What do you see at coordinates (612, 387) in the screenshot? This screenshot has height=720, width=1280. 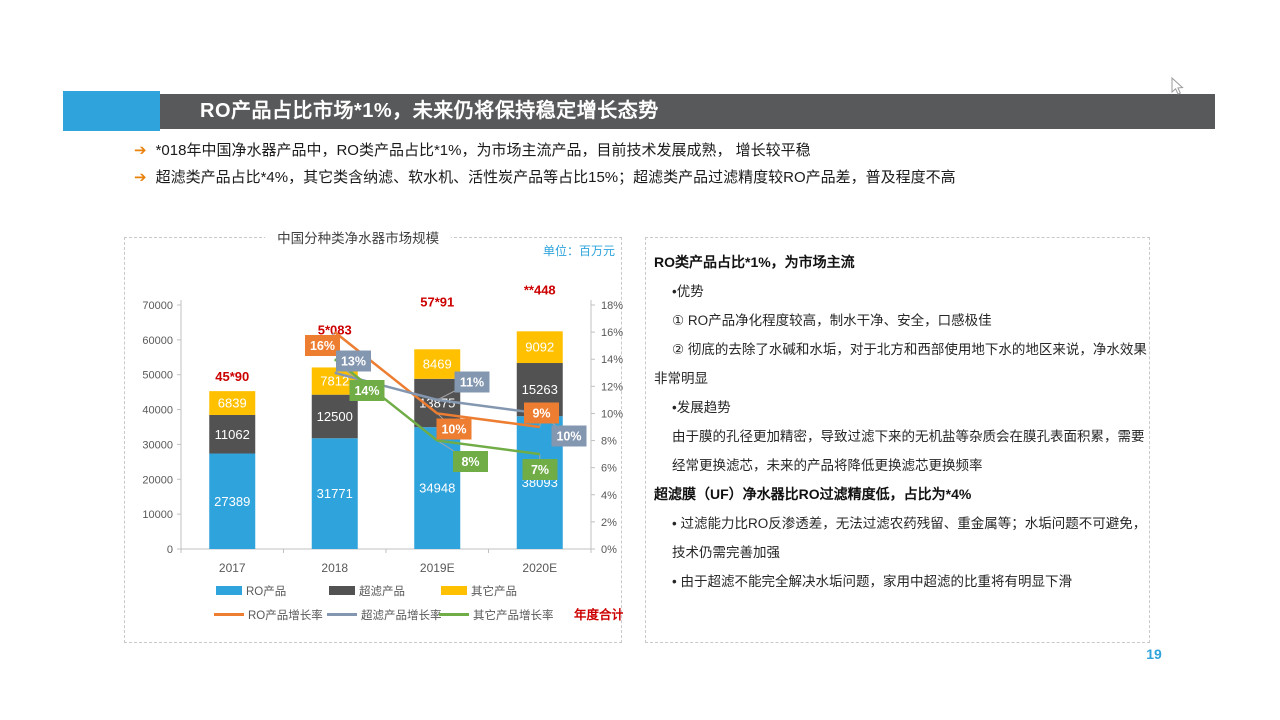 I see `svg-text: 12%` at bounding box center [612, 387].